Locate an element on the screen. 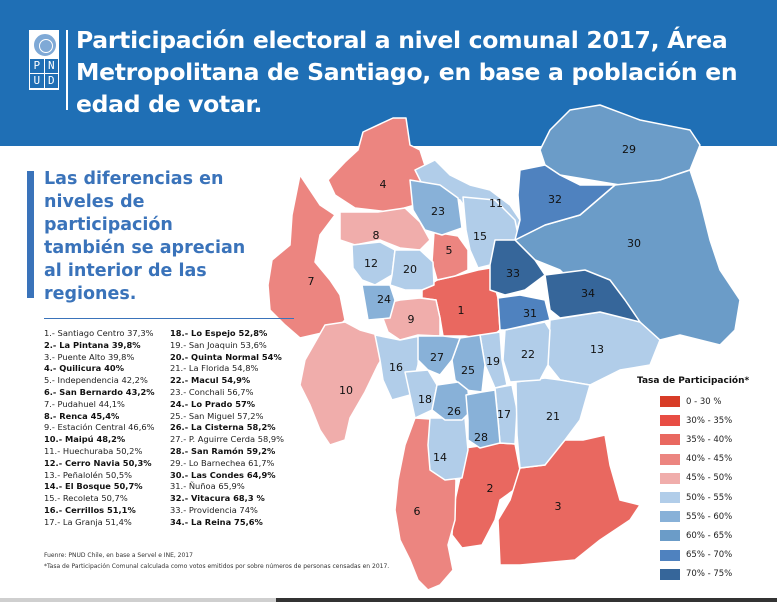 The height and width of the screenshot is (602, 777). commune-region-label: 33 is located at coordinates (513, 273).